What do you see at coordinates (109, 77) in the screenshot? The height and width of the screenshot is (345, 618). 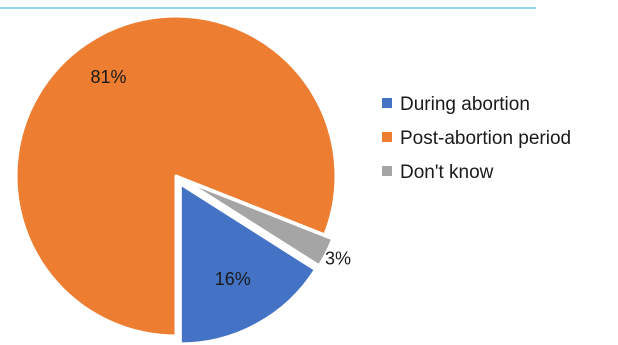 I see `data-label-2: 81%` at bounding box center [109, 77].